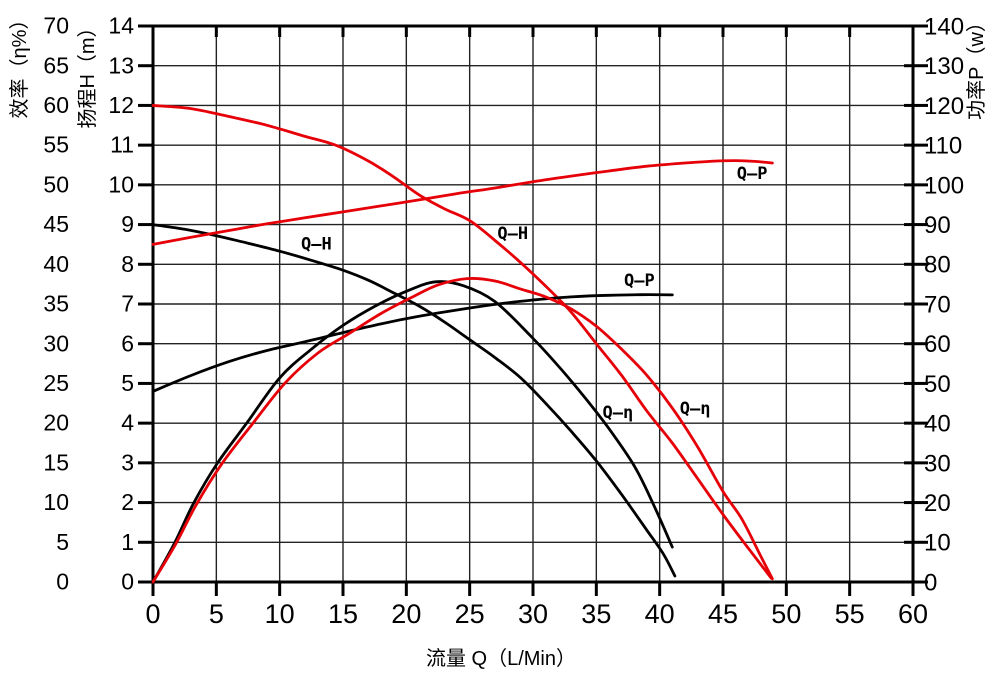 This screenshot has width=1004, height=682. I want to click on power-tick-label: 60, so click(937, 344).